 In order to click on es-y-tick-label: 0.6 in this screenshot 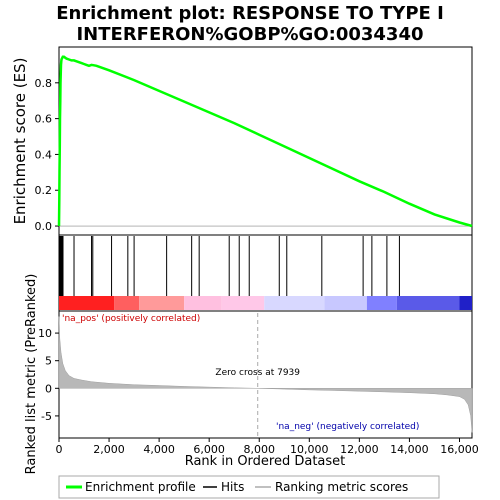, I will do `click(44, 119)`.